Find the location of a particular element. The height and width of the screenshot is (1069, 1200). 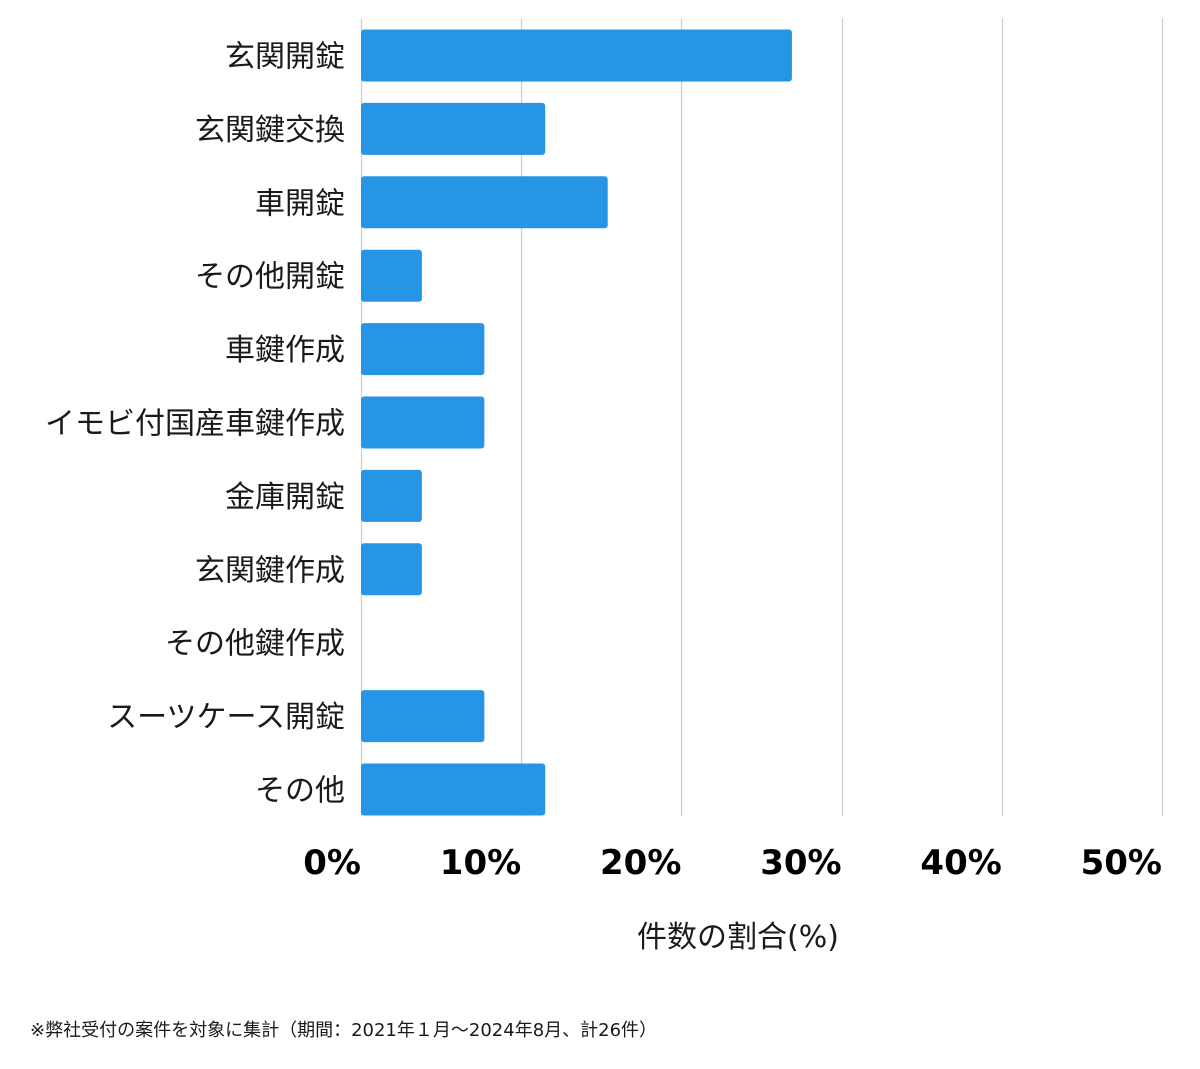

category-label: その他 is located at coordinates (300, 791).